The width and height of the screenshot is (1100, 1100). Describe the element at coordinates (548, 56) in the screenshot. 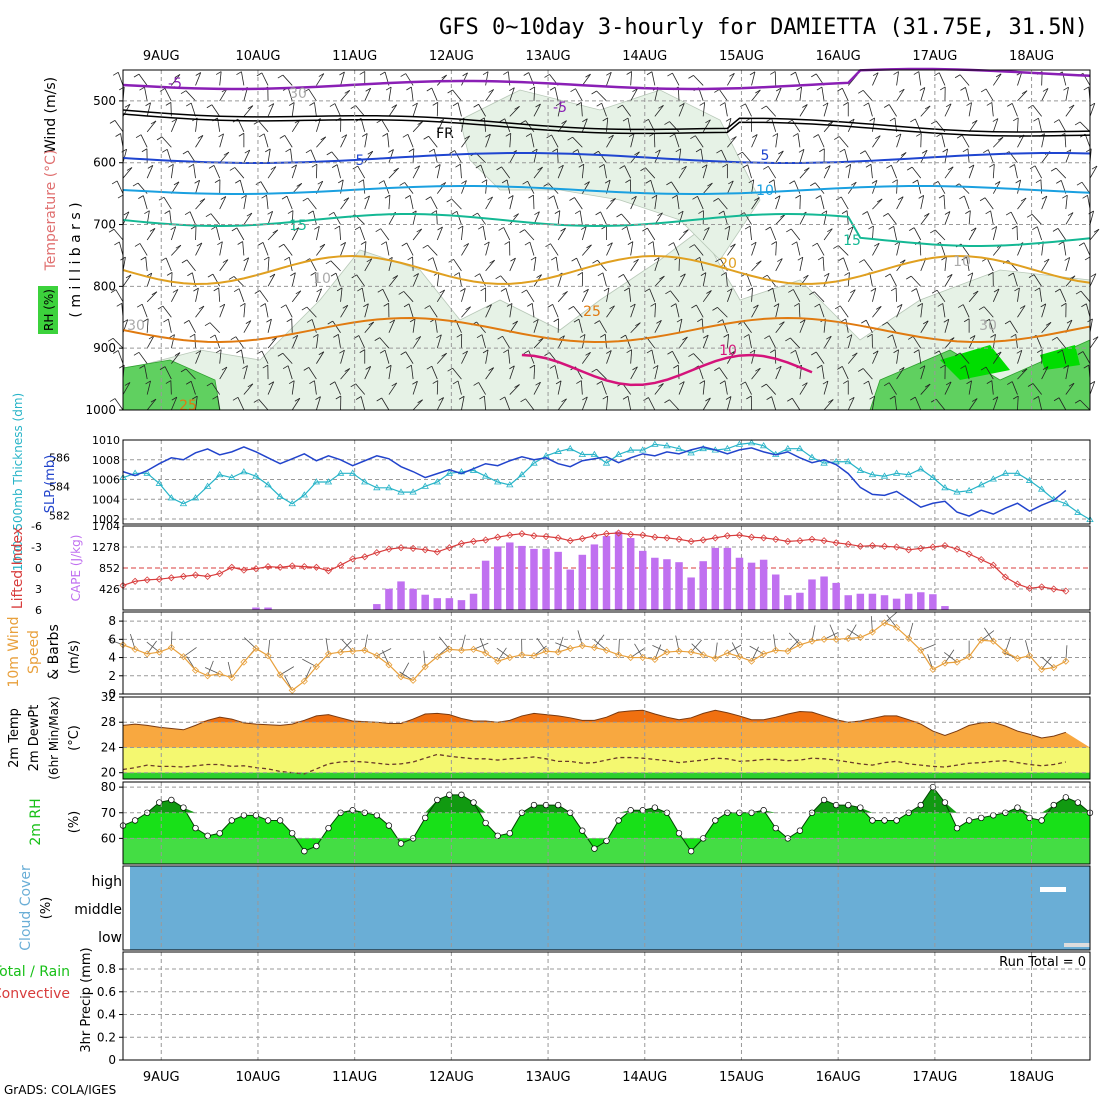

I see `day-label: 13AUG` at that location.